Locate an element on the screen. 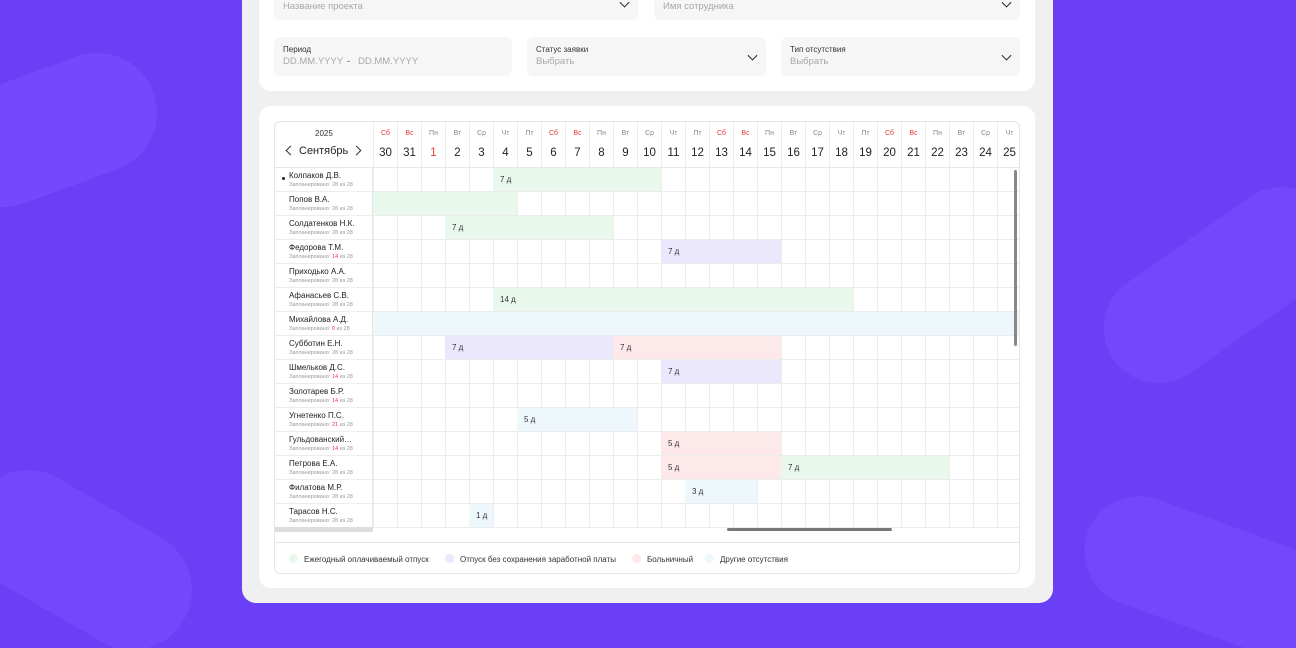 Image resolution: width=1296 pixels, height=648 pixels. status-select: Статус заявки Выбрать is located at coordinates (646, 56).